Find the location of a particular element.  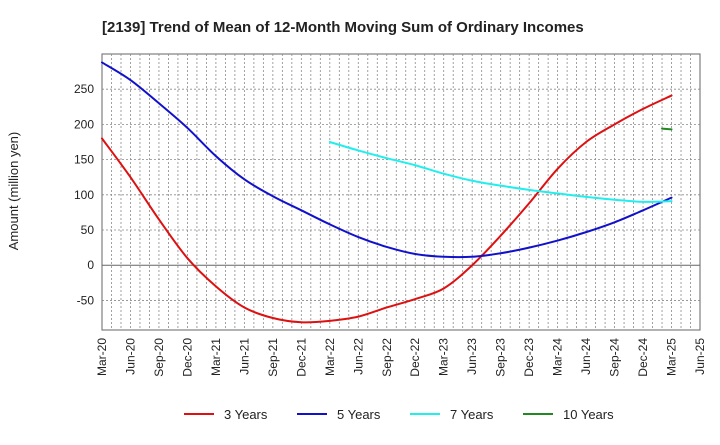

x-tick-label: Dec-23 is located at coordinates (529, 357).